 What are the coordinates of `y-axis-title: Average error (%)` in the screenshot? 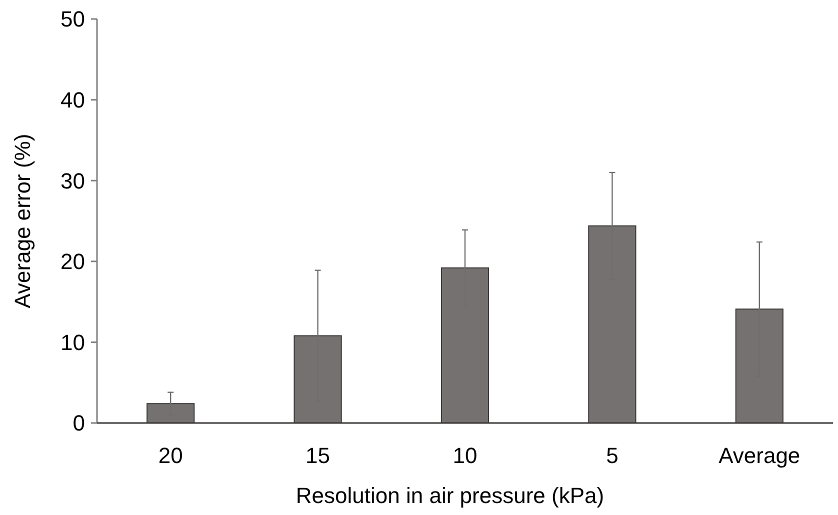 It's located at (22, 221).